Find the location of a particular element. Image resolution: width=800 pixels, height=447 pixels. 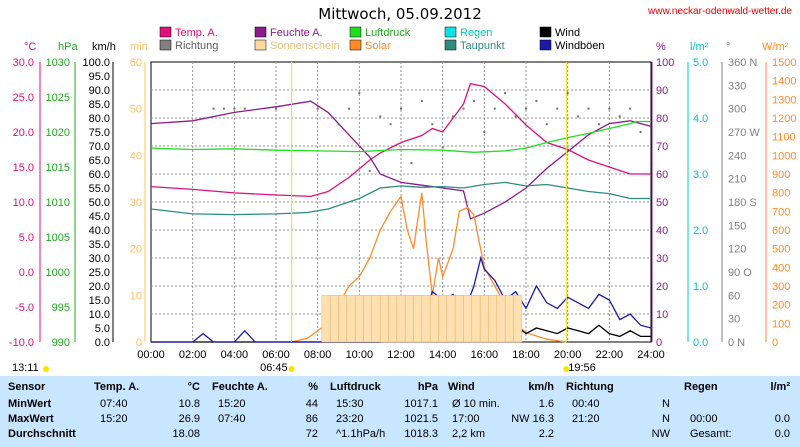

solar-tick-label: 1500 is located at coordinates (784, 63).